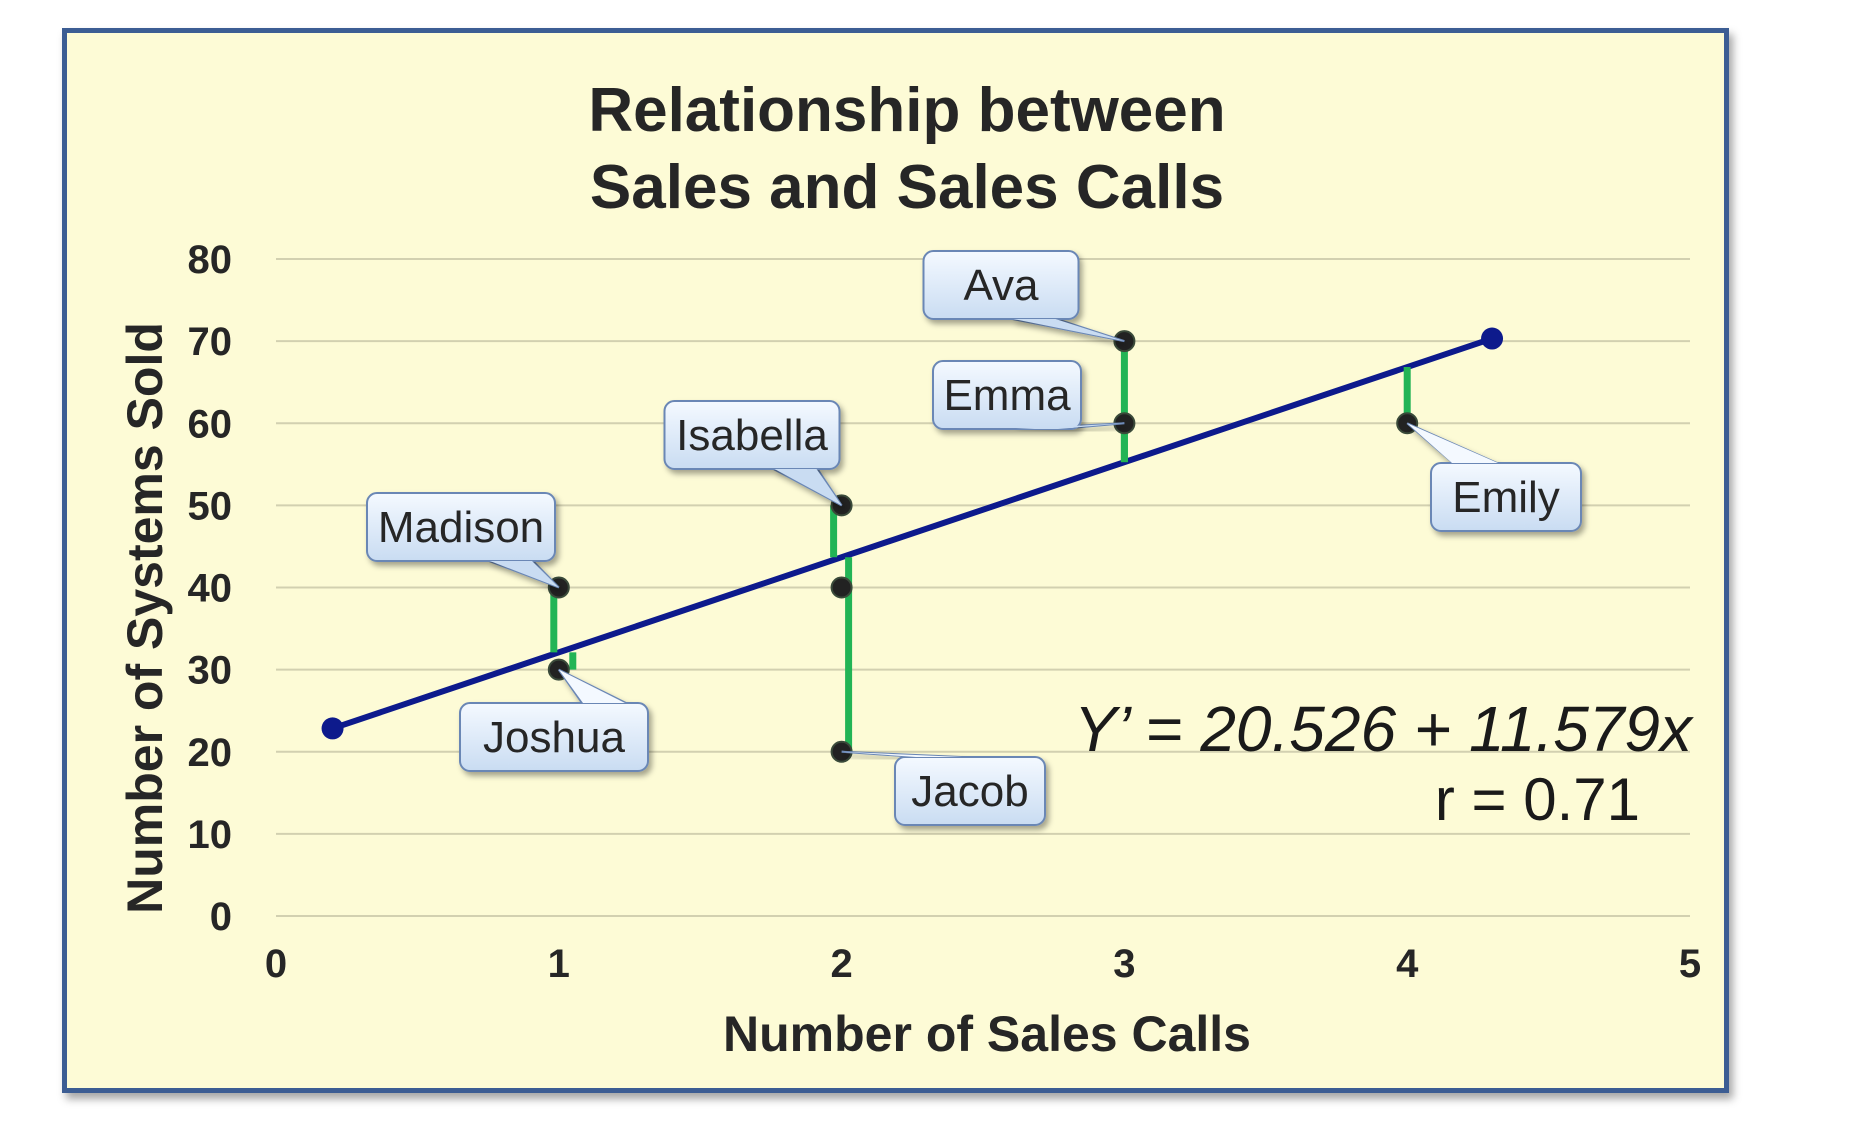 The image size is (1874, 1138). I want to click on y-tick-label-30: 30, so click(210, 671).